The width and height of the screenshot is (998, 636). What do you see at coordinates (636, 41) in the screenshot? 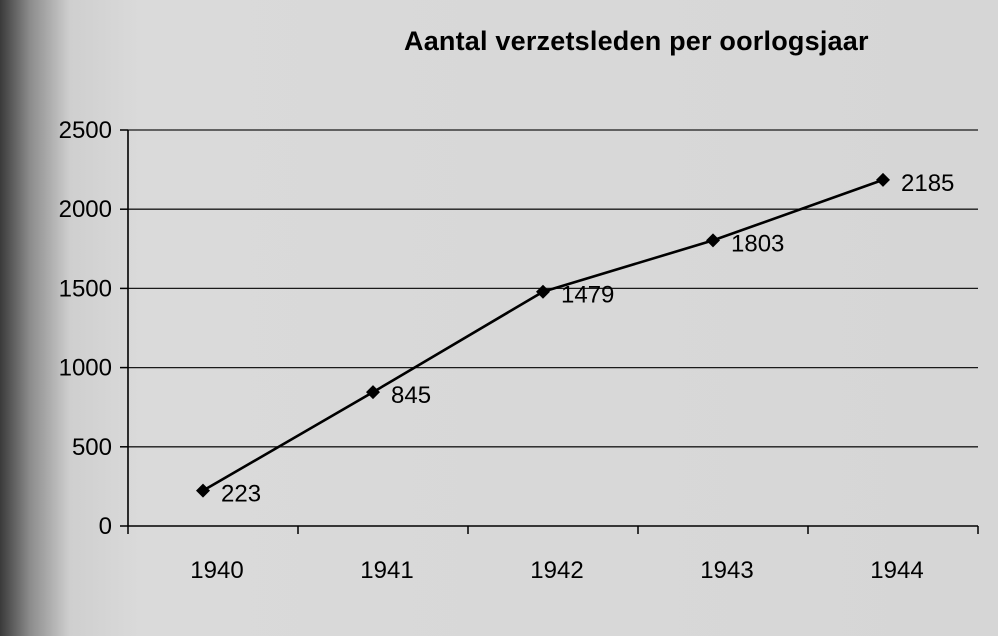
I see `chart-title: Aantal verzetsleden per oorlogsjaar` at bounding box center [636, 41].